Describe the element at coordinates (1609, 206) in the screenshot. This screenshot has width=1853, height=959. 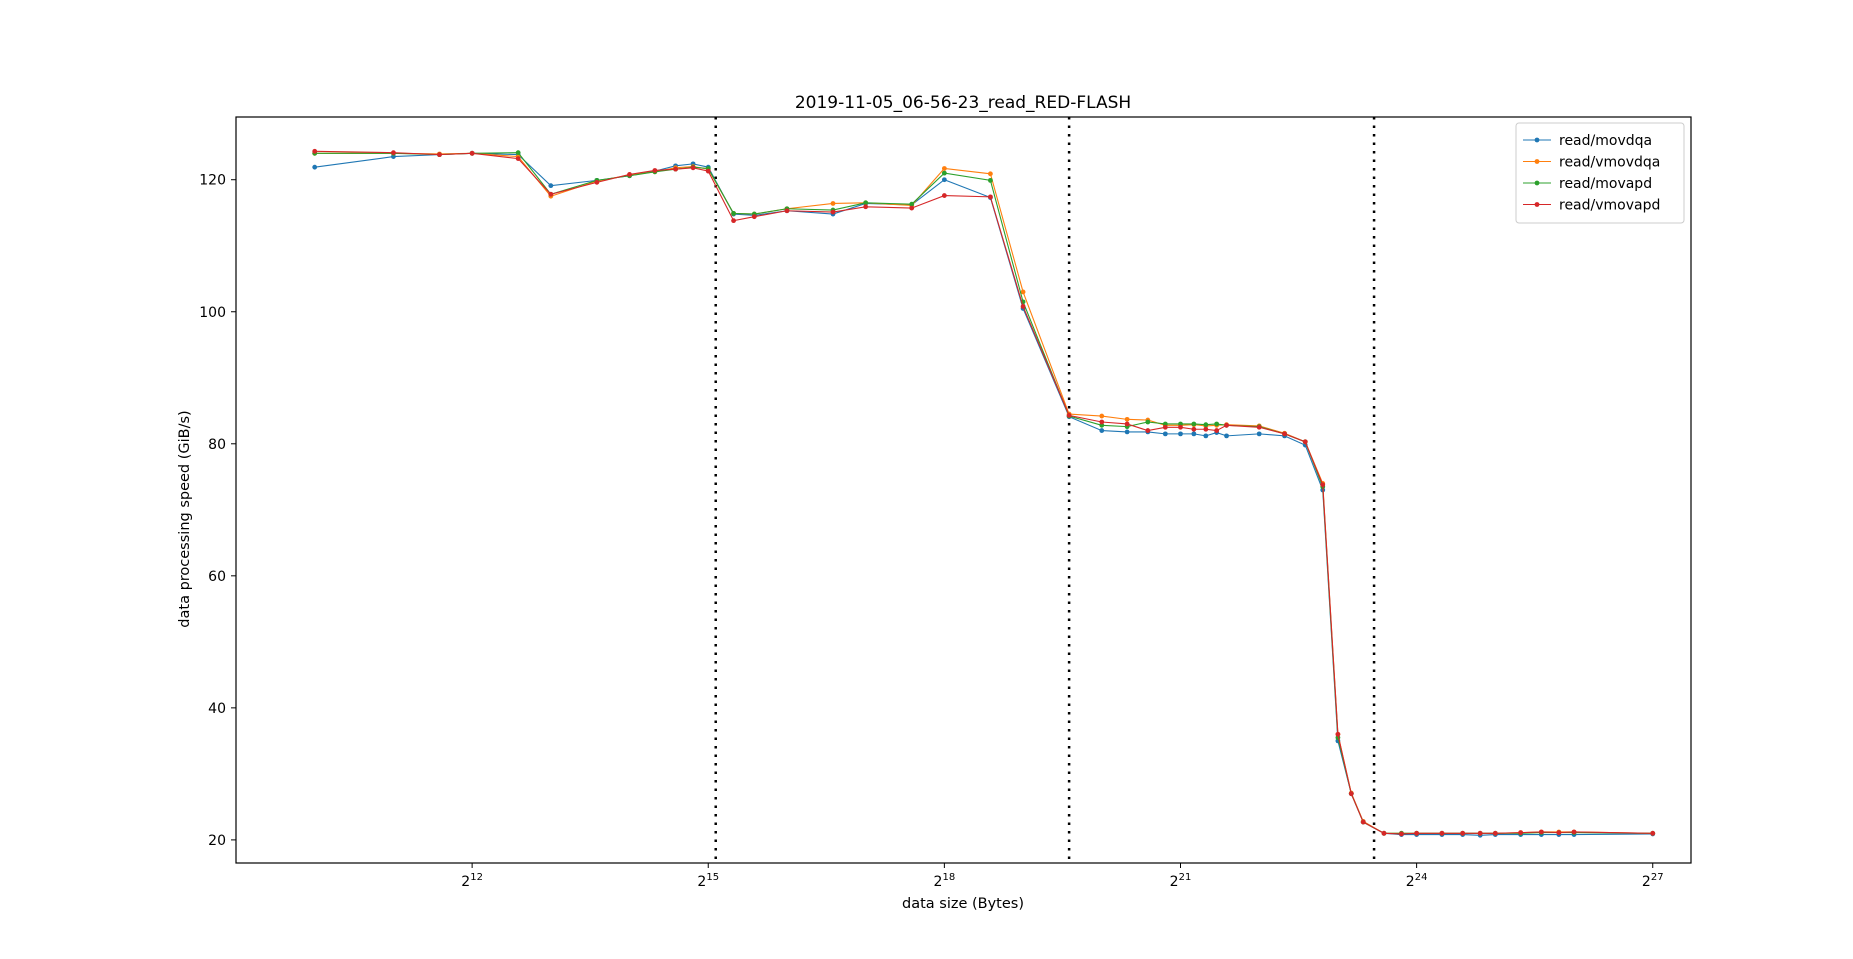
I see `legend-label: read/vmovapd` at that location.